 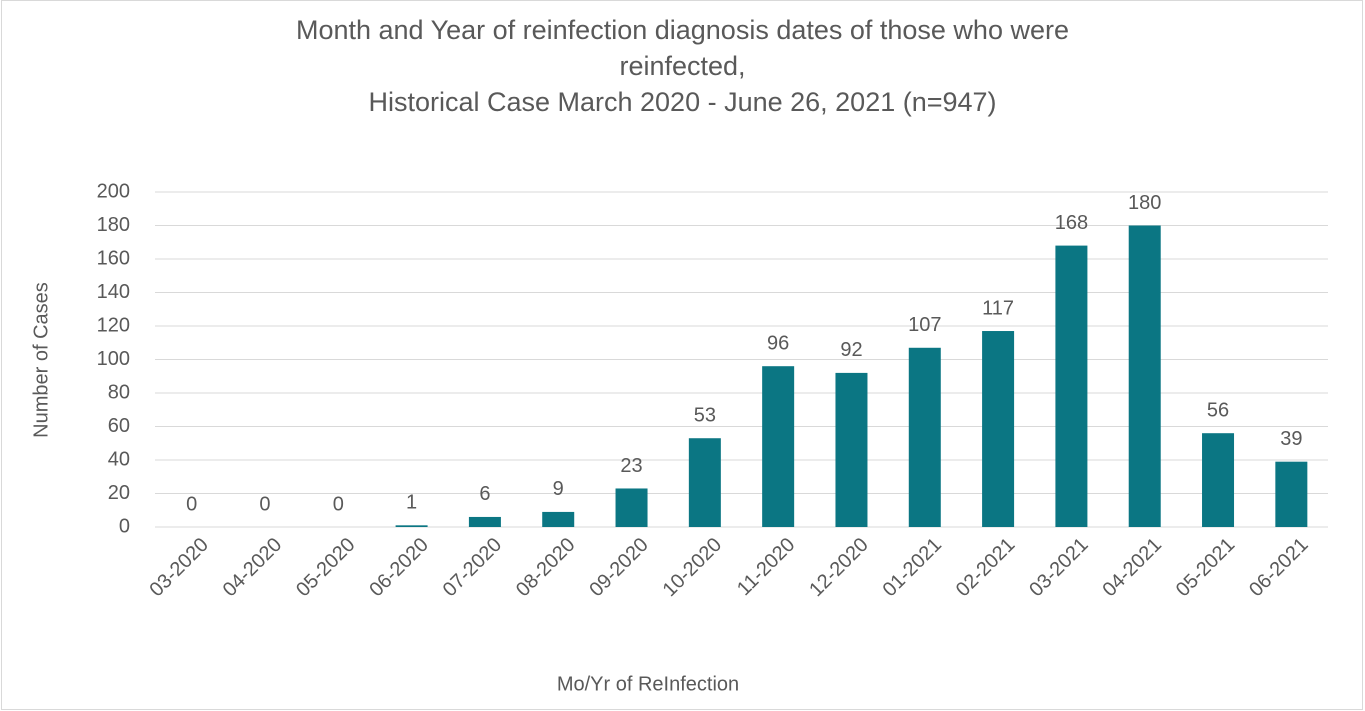 What do you see at coordinates (912, 567) in the screenshot?
I see `x-tick-label: 01-2021` at bounding box center [912, 567].